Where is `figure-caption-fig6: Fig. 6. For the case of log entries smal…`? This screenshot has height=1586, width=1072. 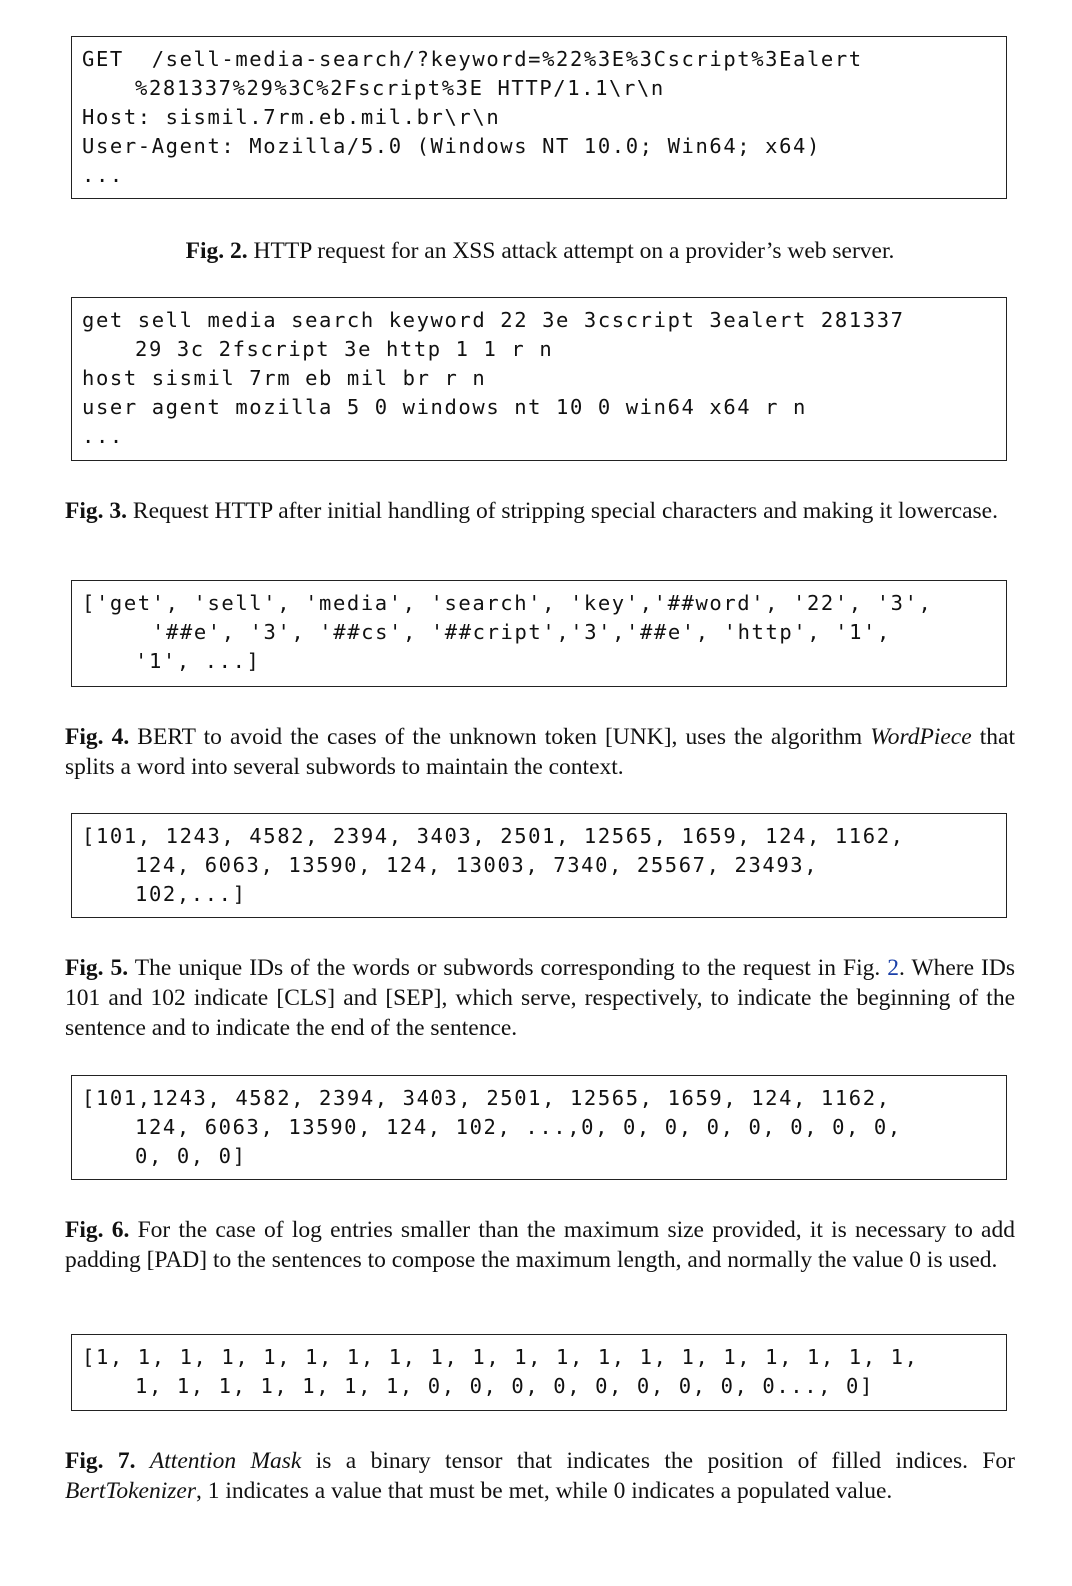 figure-caption-fig6: Fig. 6. For the case of log entries smal… is located at coordinates (540, 1245).